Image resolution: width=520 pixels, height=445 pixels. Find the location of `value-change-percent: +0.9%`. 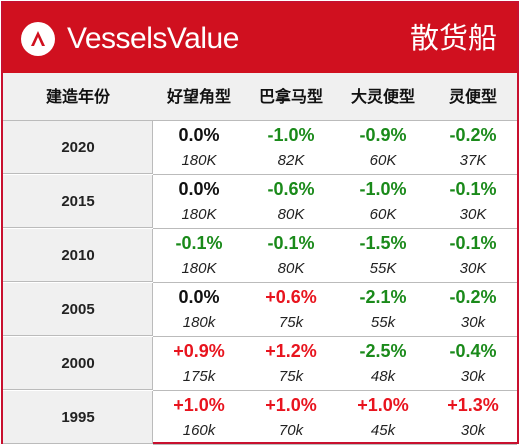

value-change-percent: +0.9% is located at coordinates (199, 351).